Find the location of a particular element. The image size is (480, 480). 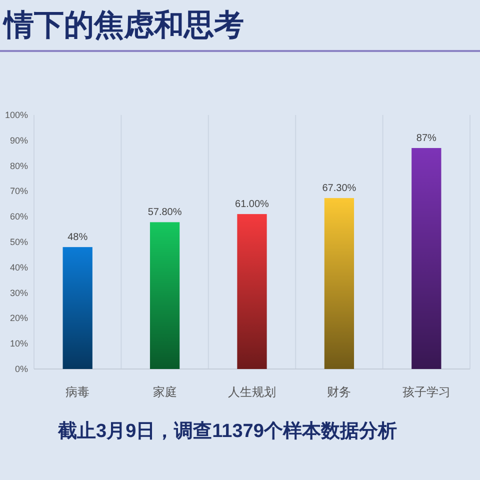

data-label: 67.30% is located at coordinates (339, 188).